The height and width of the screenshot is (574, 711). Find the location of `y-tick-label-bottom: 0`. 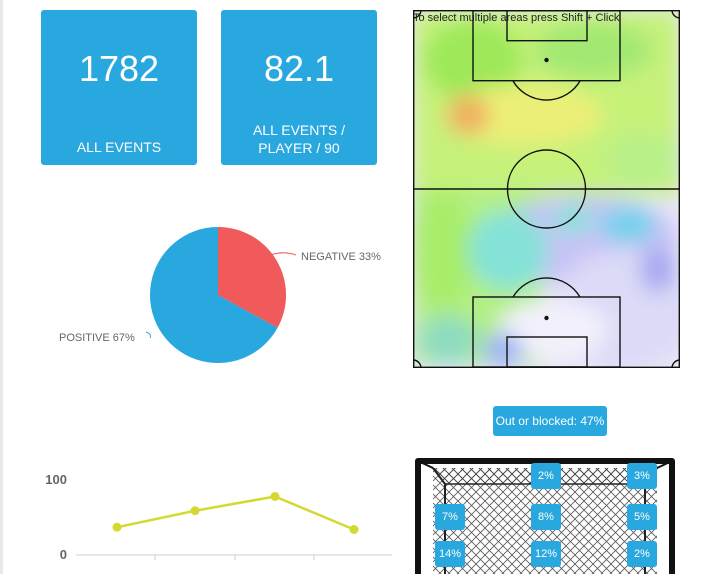

y-tick-label-bottom: 0 is located at coordinates (63, 554).